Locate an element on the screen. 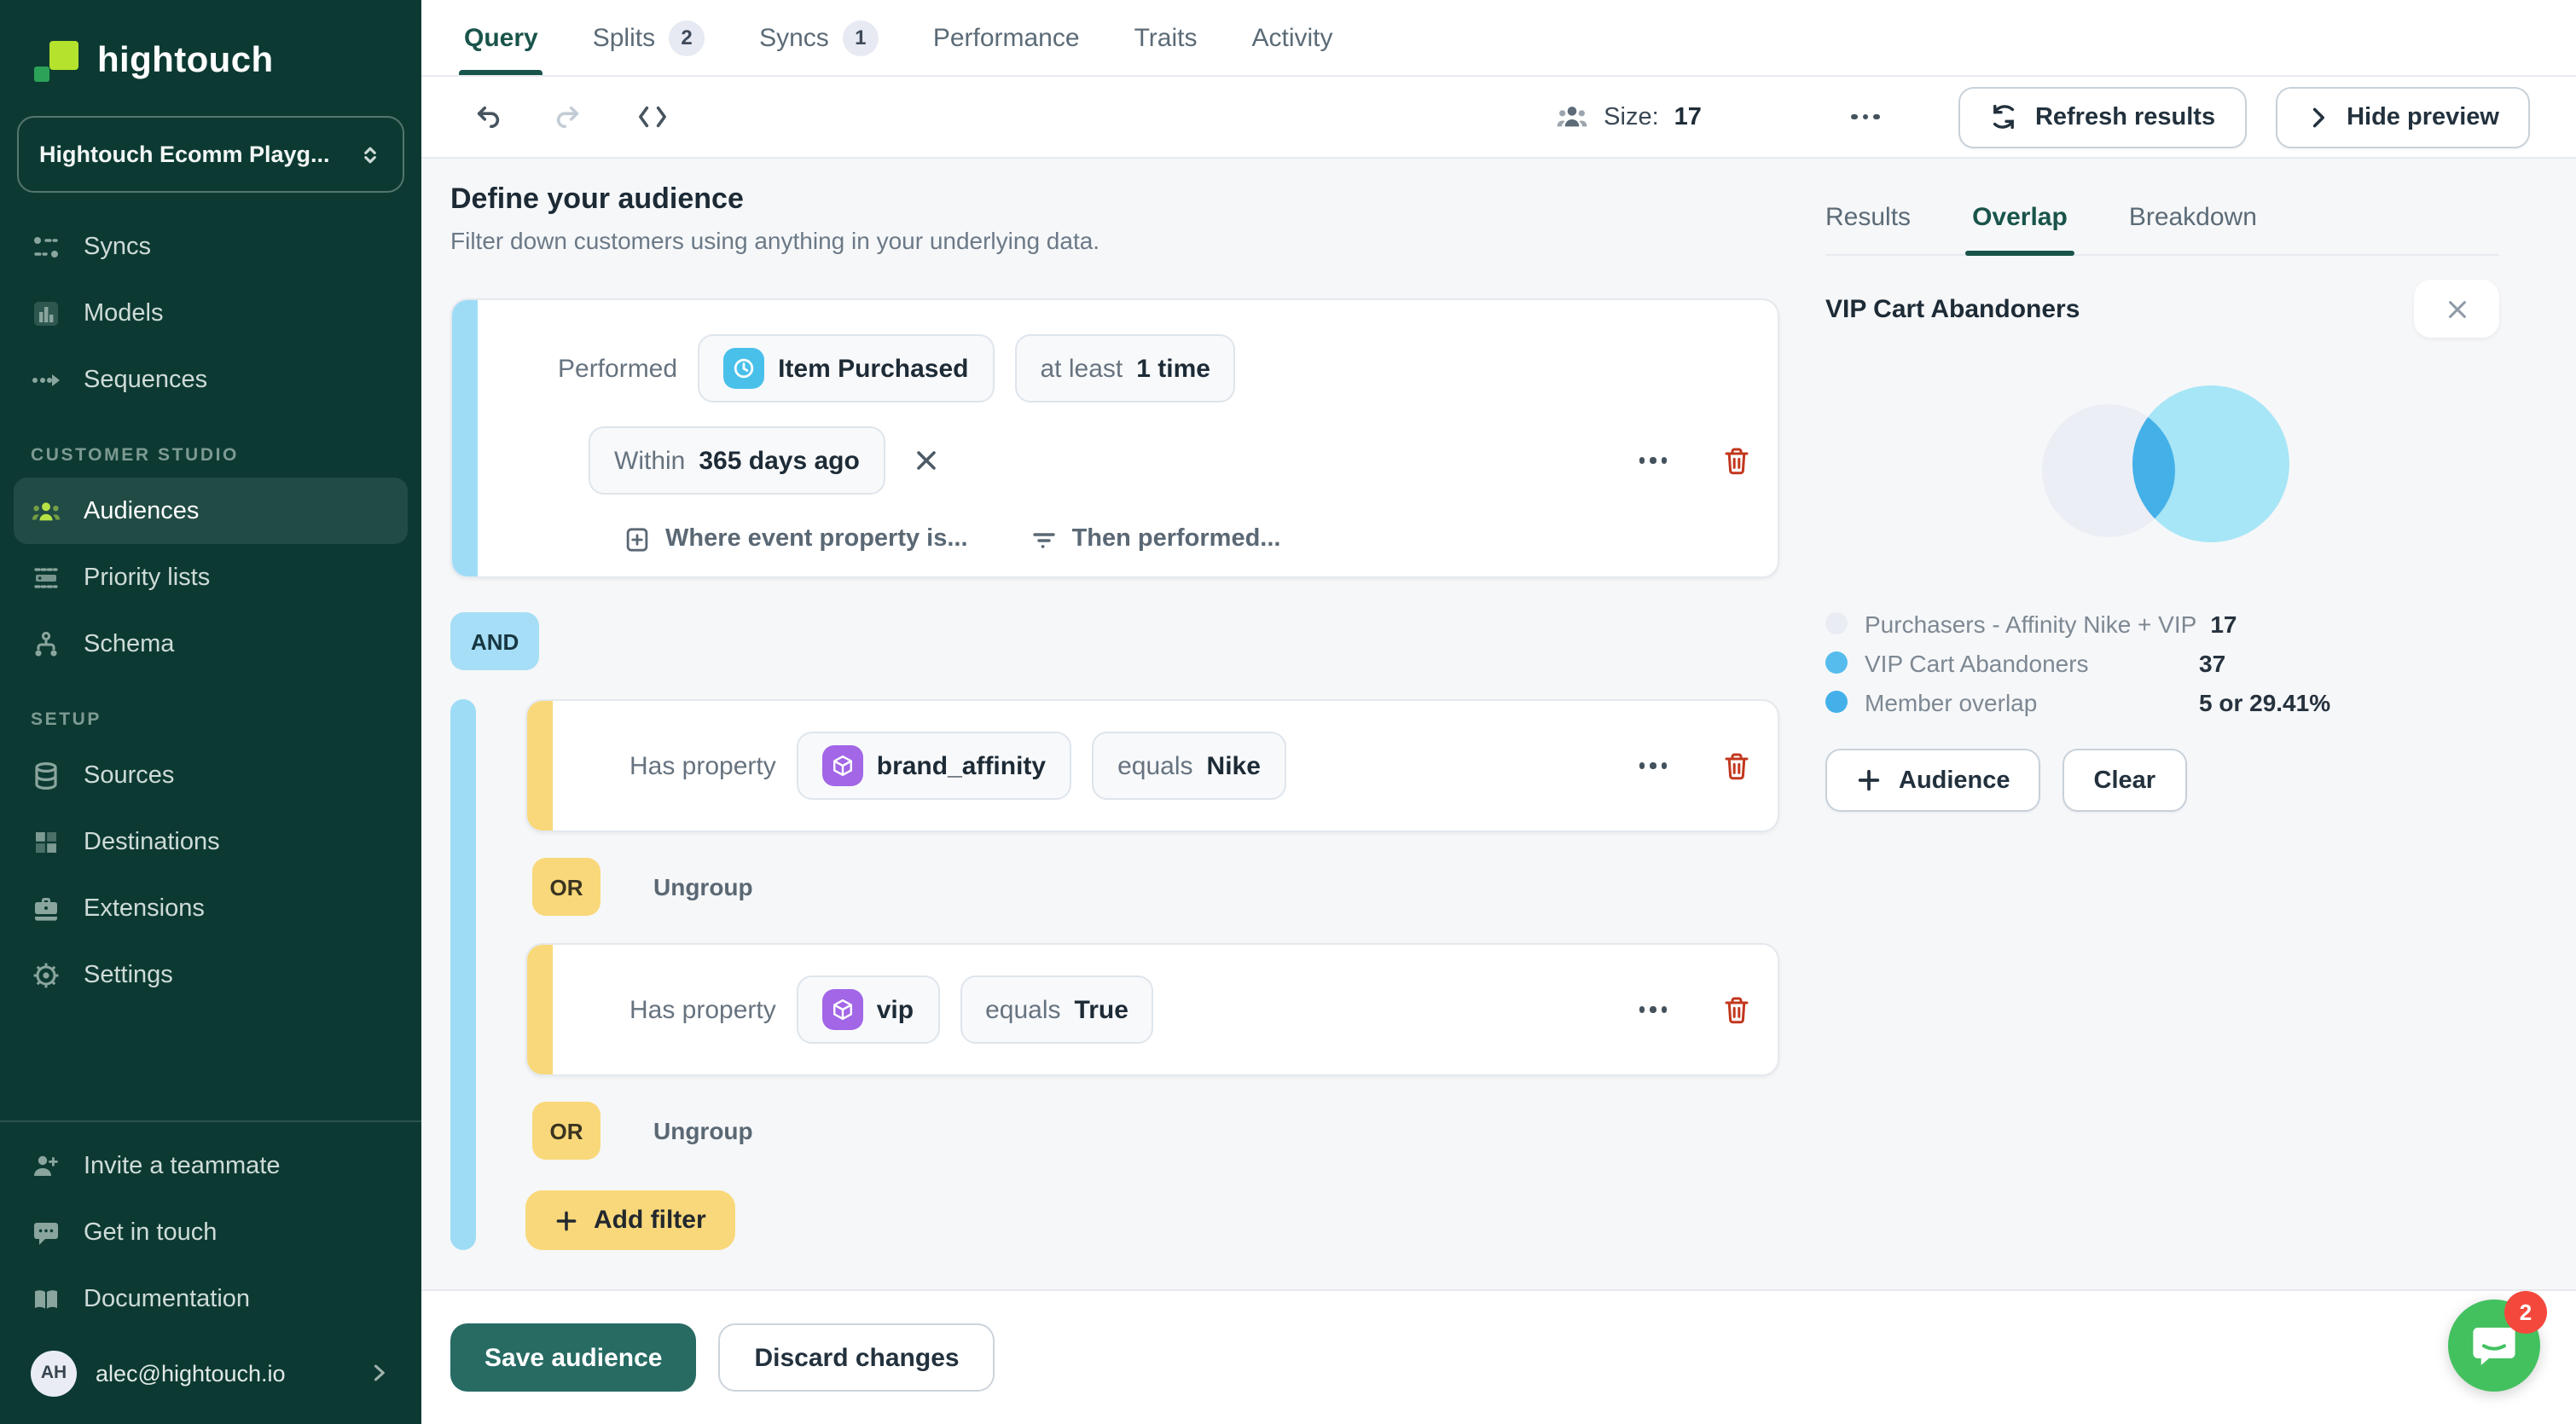 The image size is (2576, 1424). event-chip: Item Purchased is located at coordinates (846, 368).